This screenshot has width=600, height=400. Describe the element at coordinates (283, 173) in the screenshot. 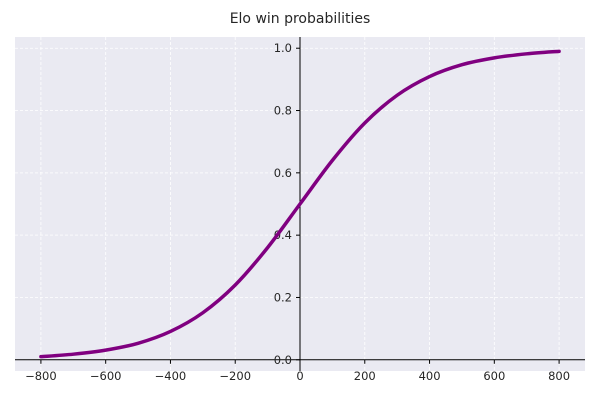

I see `y-tick-label: 0.6` at that location.